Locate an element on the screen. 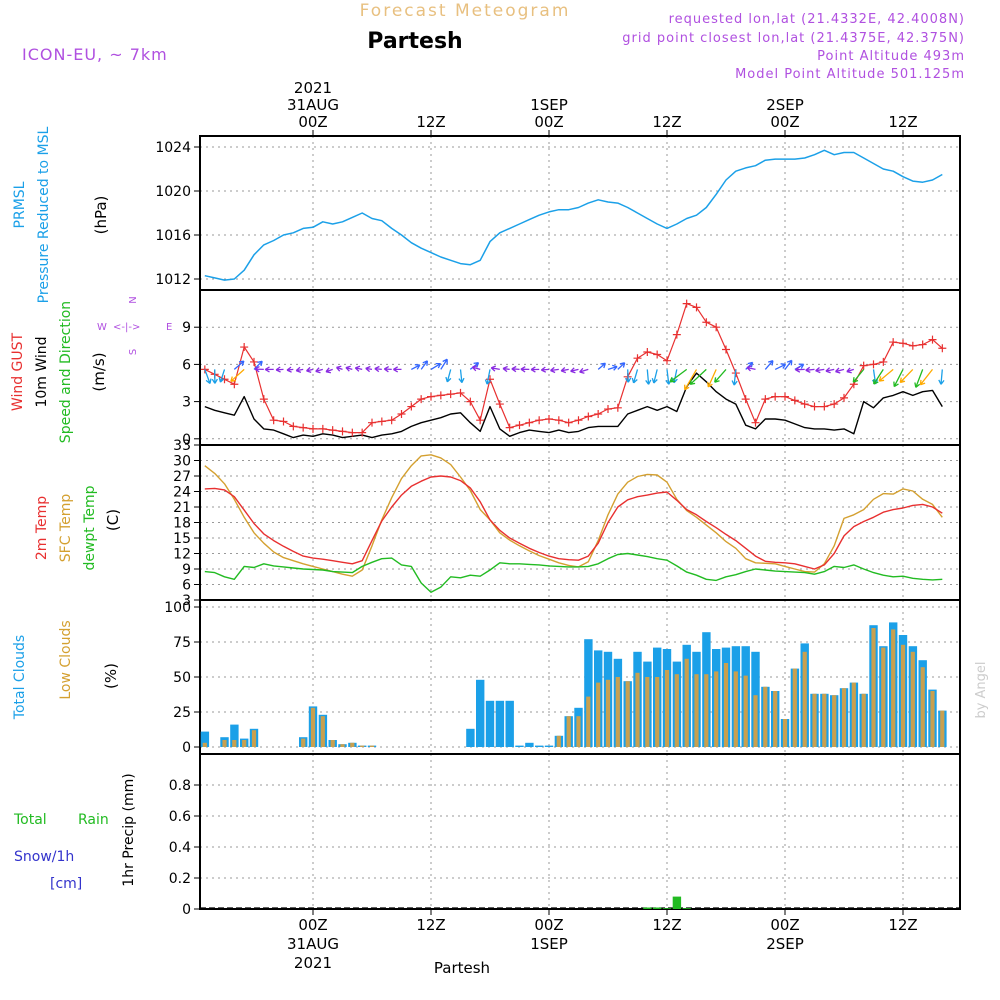 This screenshot has width=1000, height=1000. pressure-label-2: Pressure Reduced to MSL is located at coordinates (44, 214).